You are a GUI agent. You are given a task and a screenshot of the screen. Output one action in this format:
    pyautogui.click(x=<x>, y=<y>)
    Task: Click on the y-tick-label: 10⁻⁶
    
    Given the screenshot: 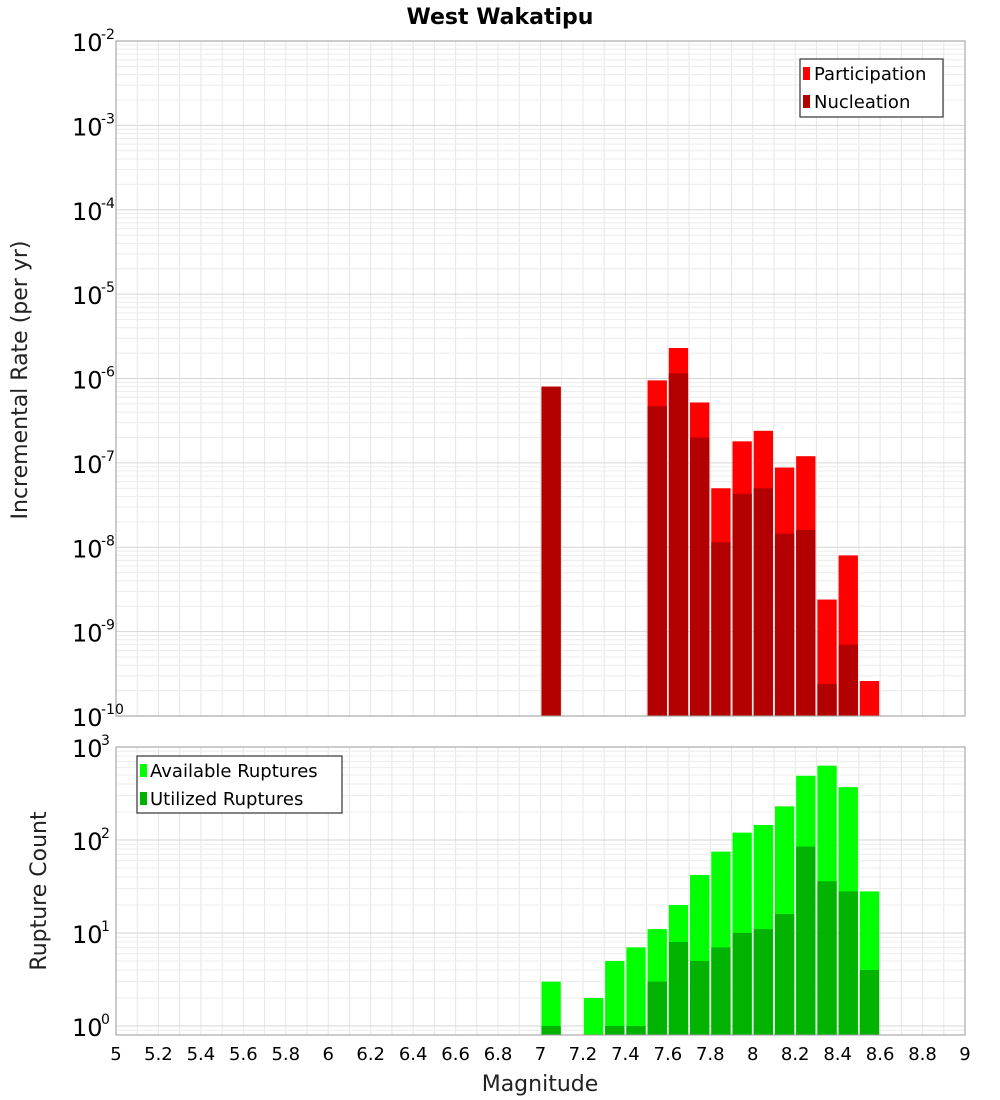 What is the action you would take?
    pyautogui.click(x=93, y=380)
    